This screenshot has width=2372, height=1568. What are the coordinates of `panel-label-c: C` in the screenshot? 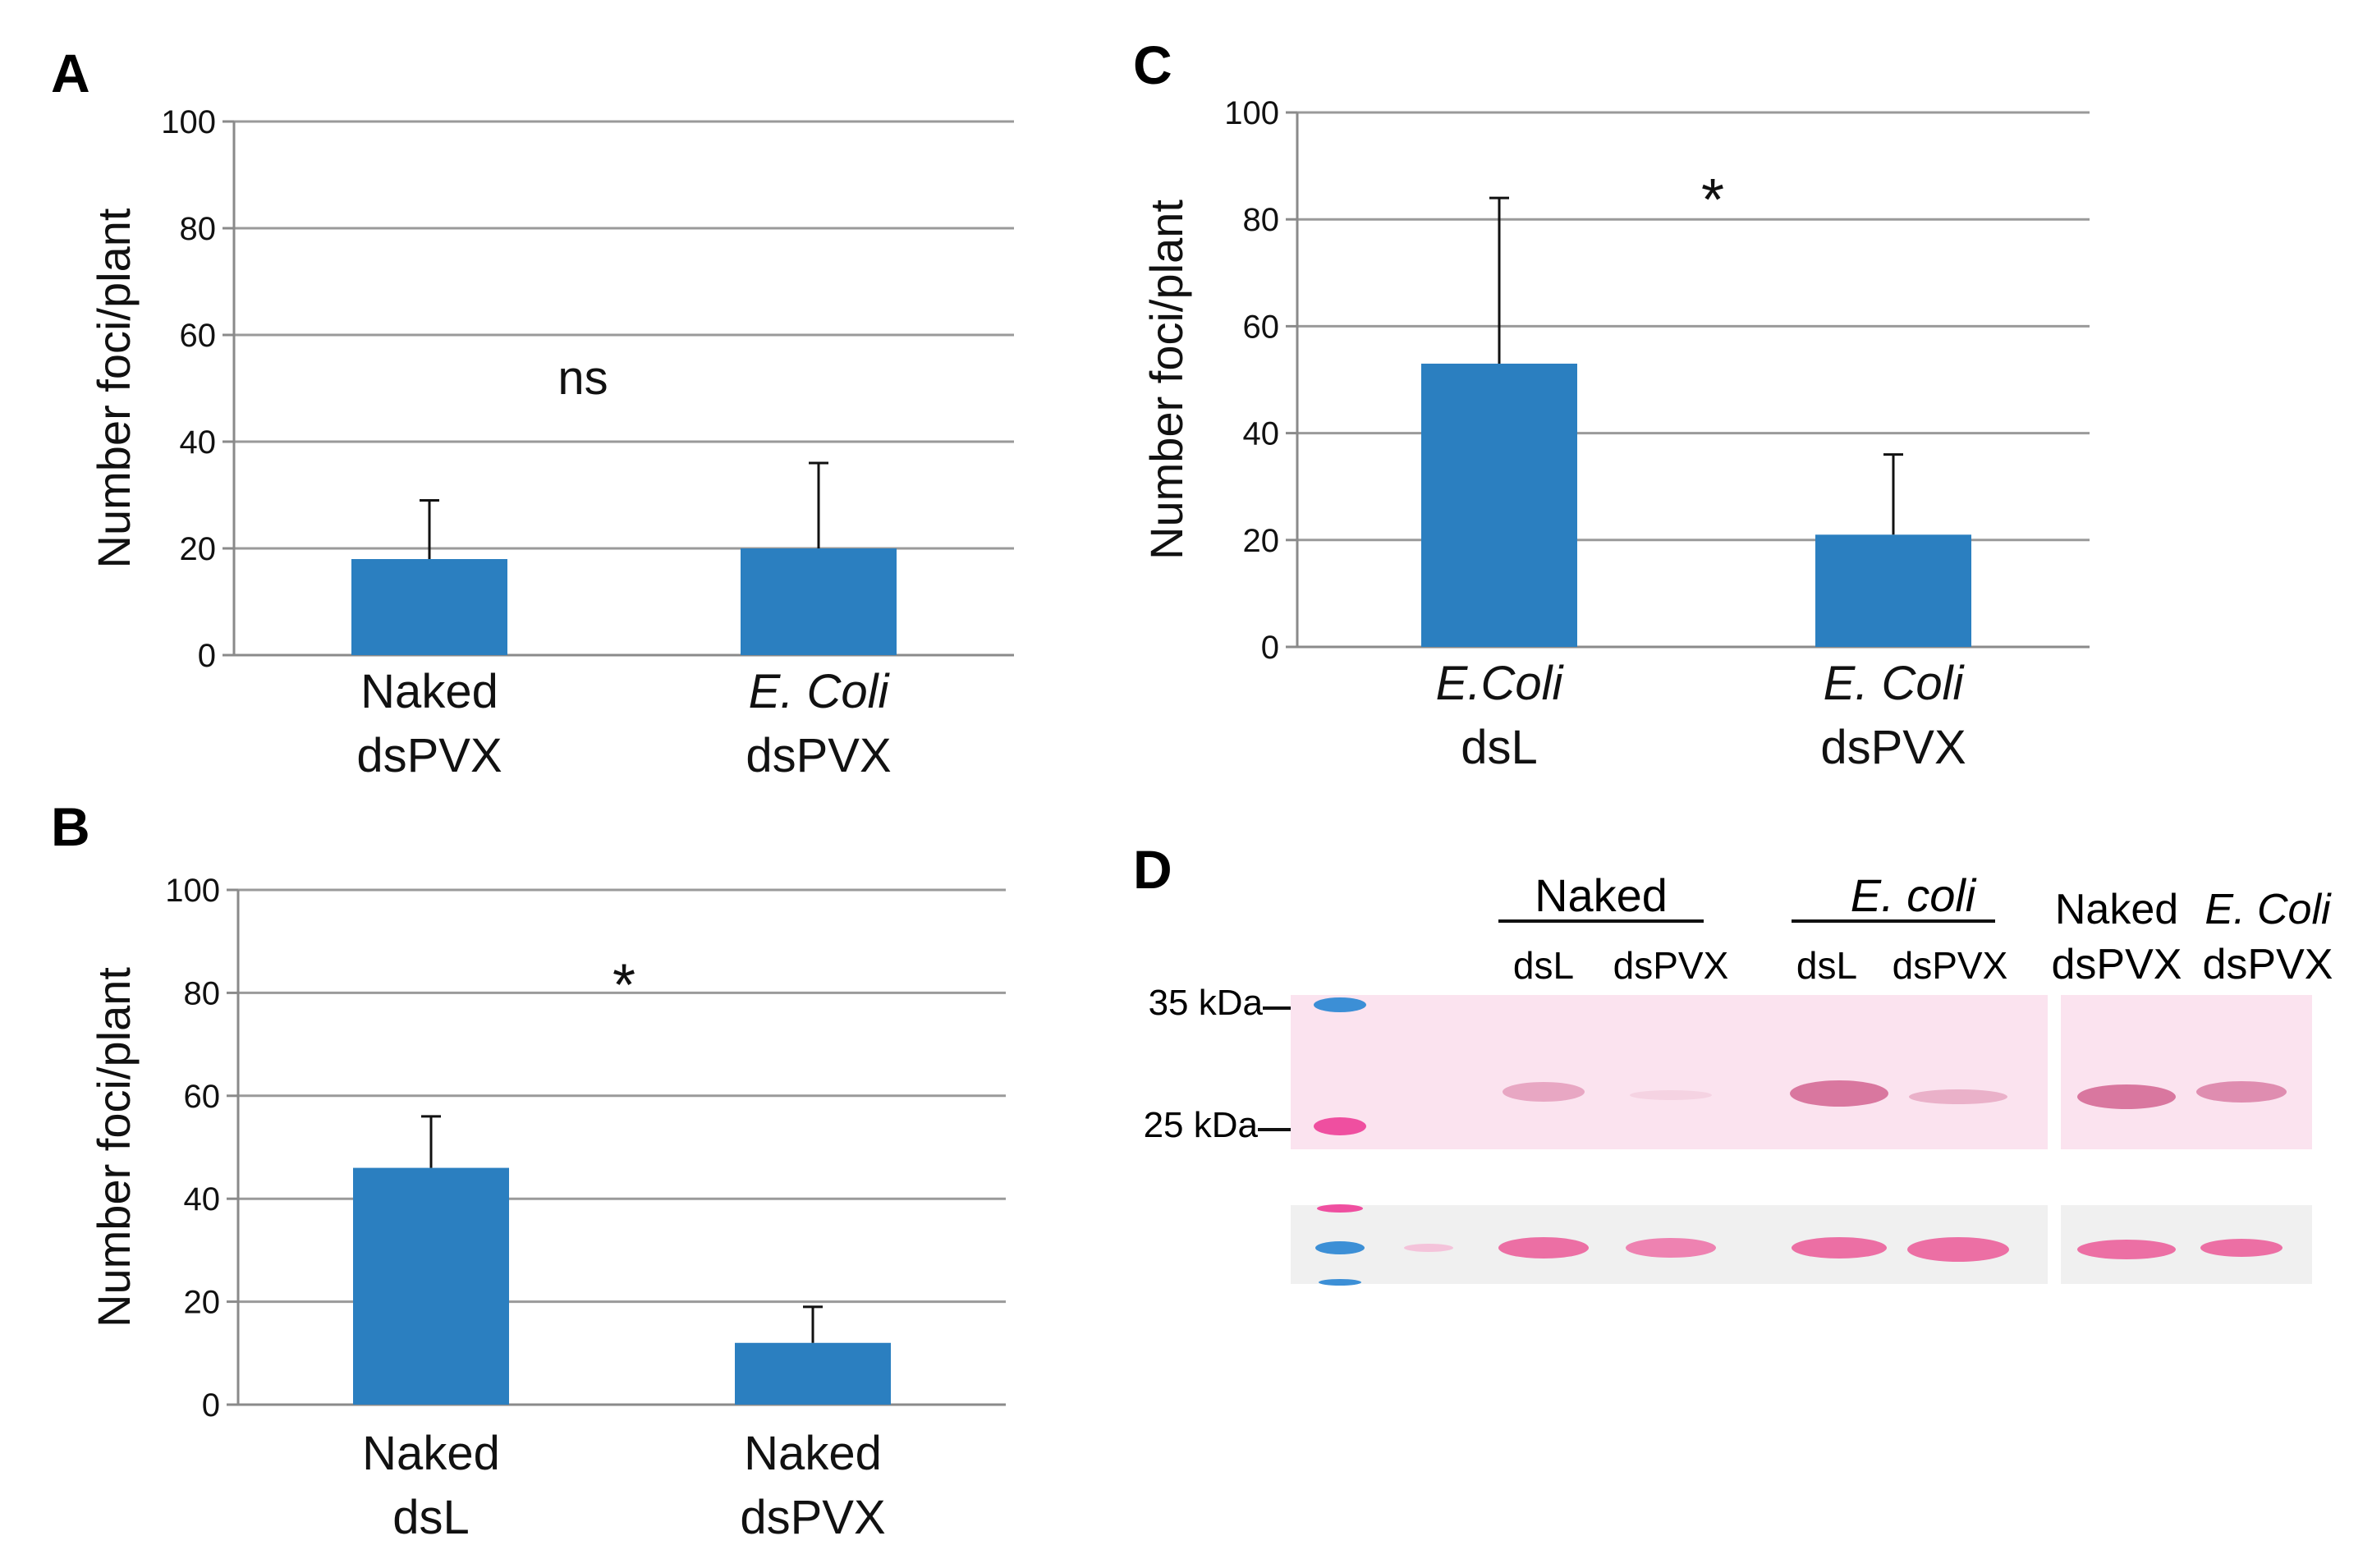 It's located at (1152, 64).